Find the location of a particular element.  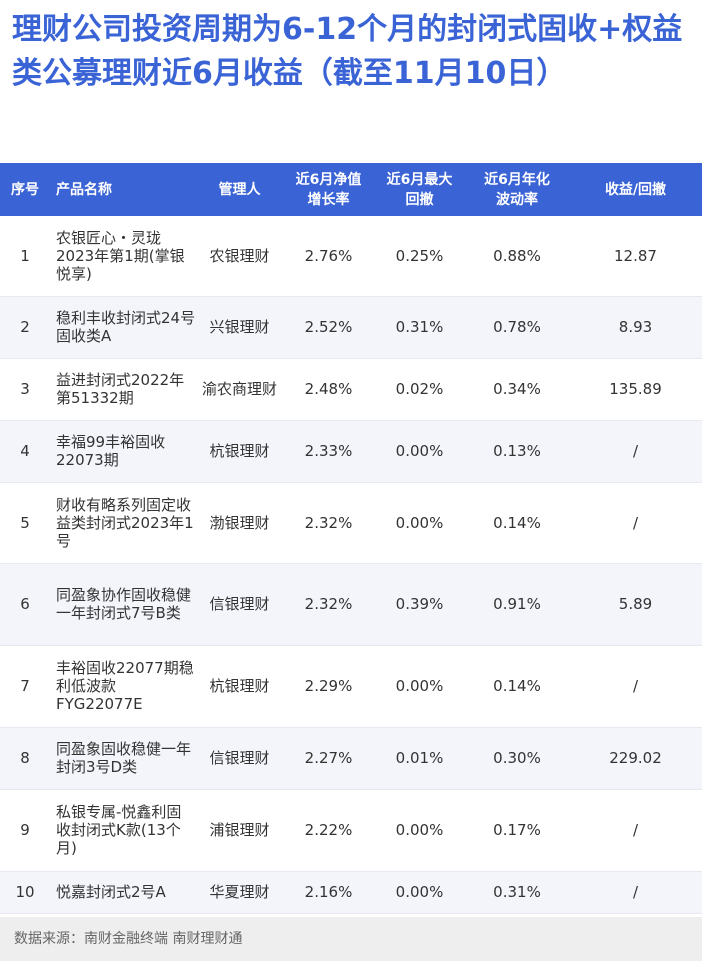

manager-name: 兴银理财 is located at coordinates (239, 327).